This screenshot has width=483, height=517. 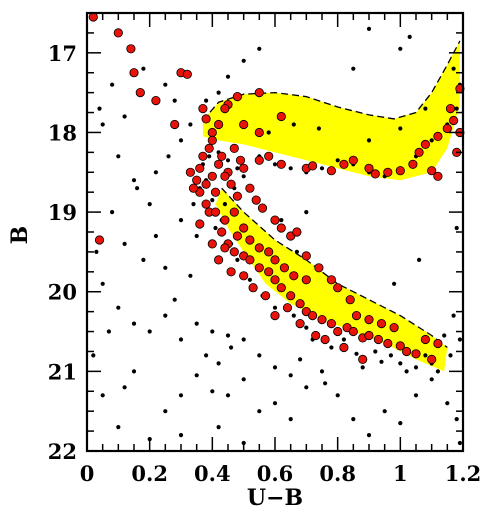 I want to click on x-axis-title: U−B, so click(x=275, y=498).